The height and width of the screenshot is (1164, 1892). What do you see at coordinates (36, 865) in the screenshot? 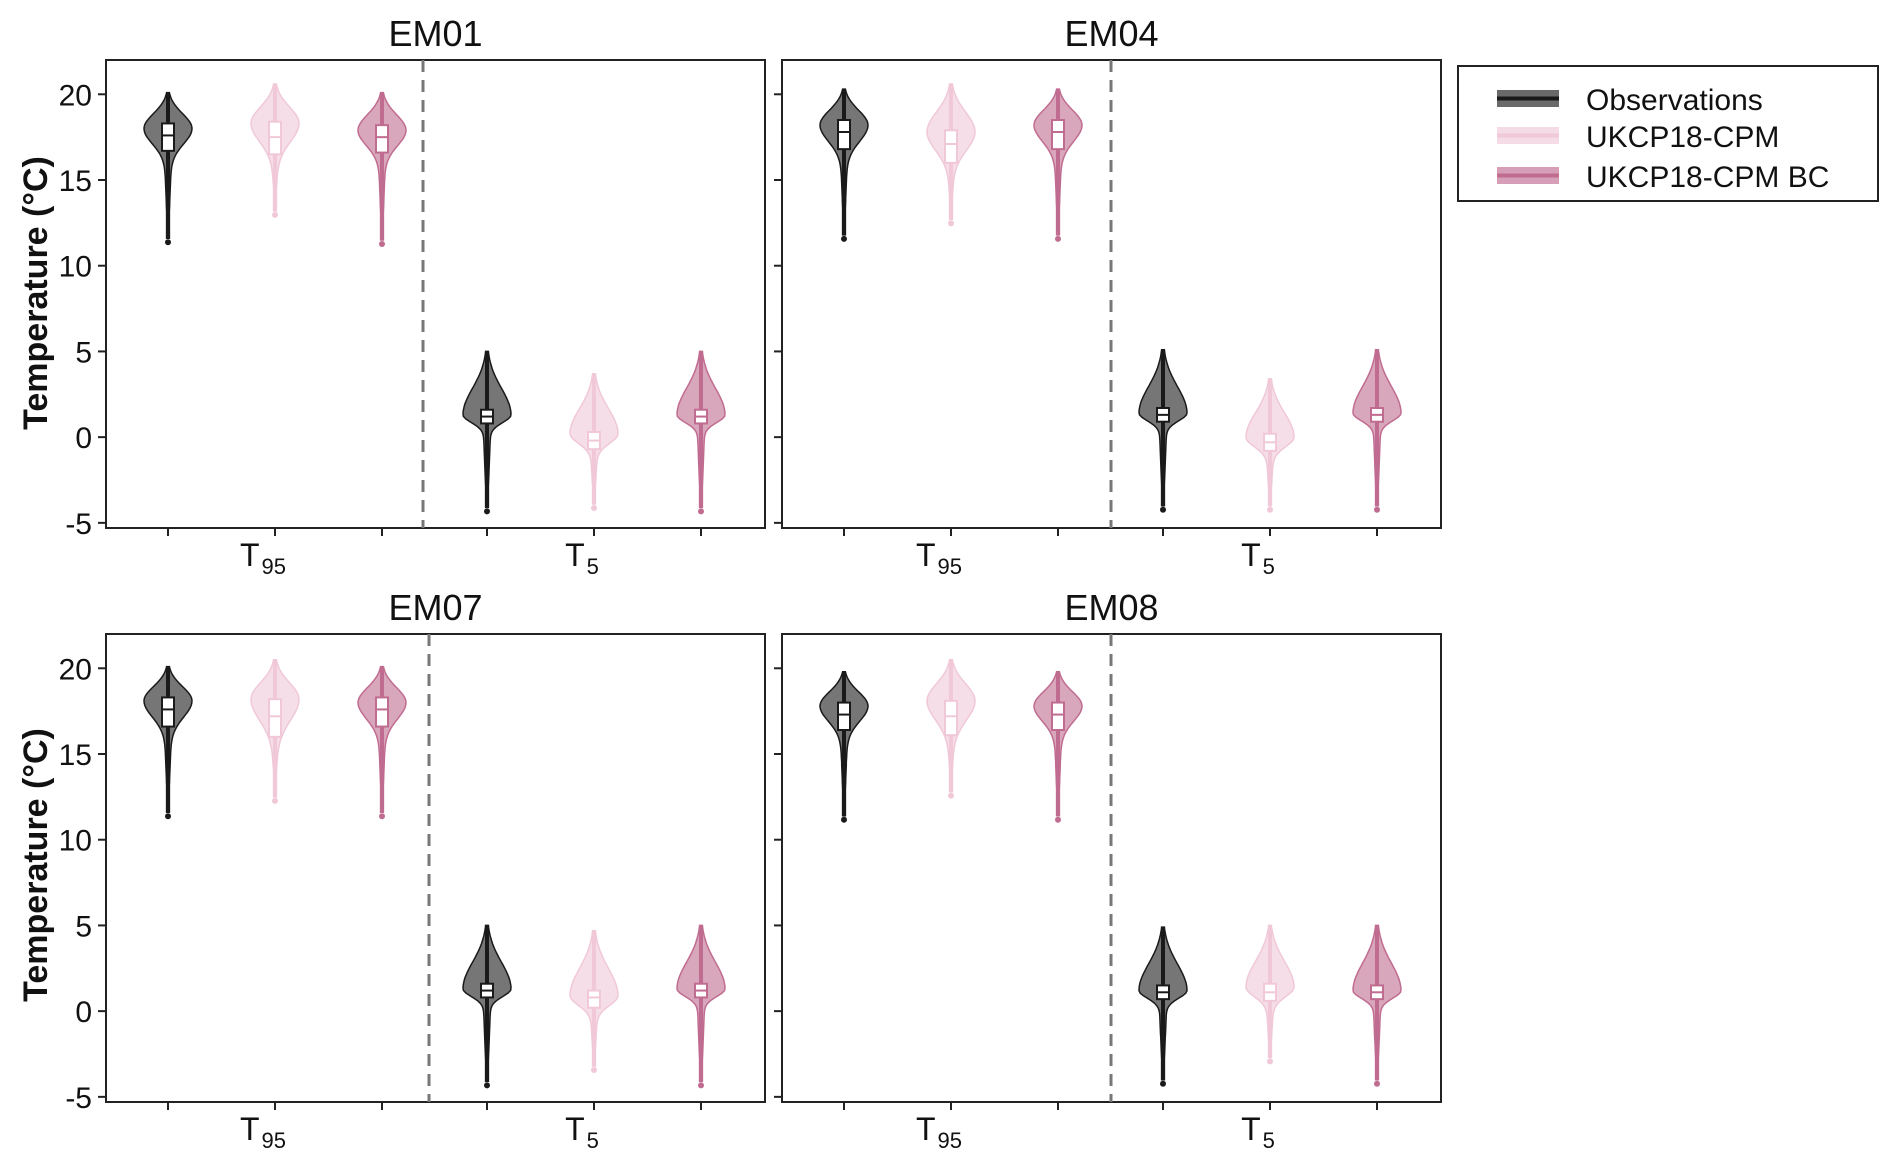
I see `y-axis-label-bottom: Temperature (°C)` at bounding box center [36, 865].